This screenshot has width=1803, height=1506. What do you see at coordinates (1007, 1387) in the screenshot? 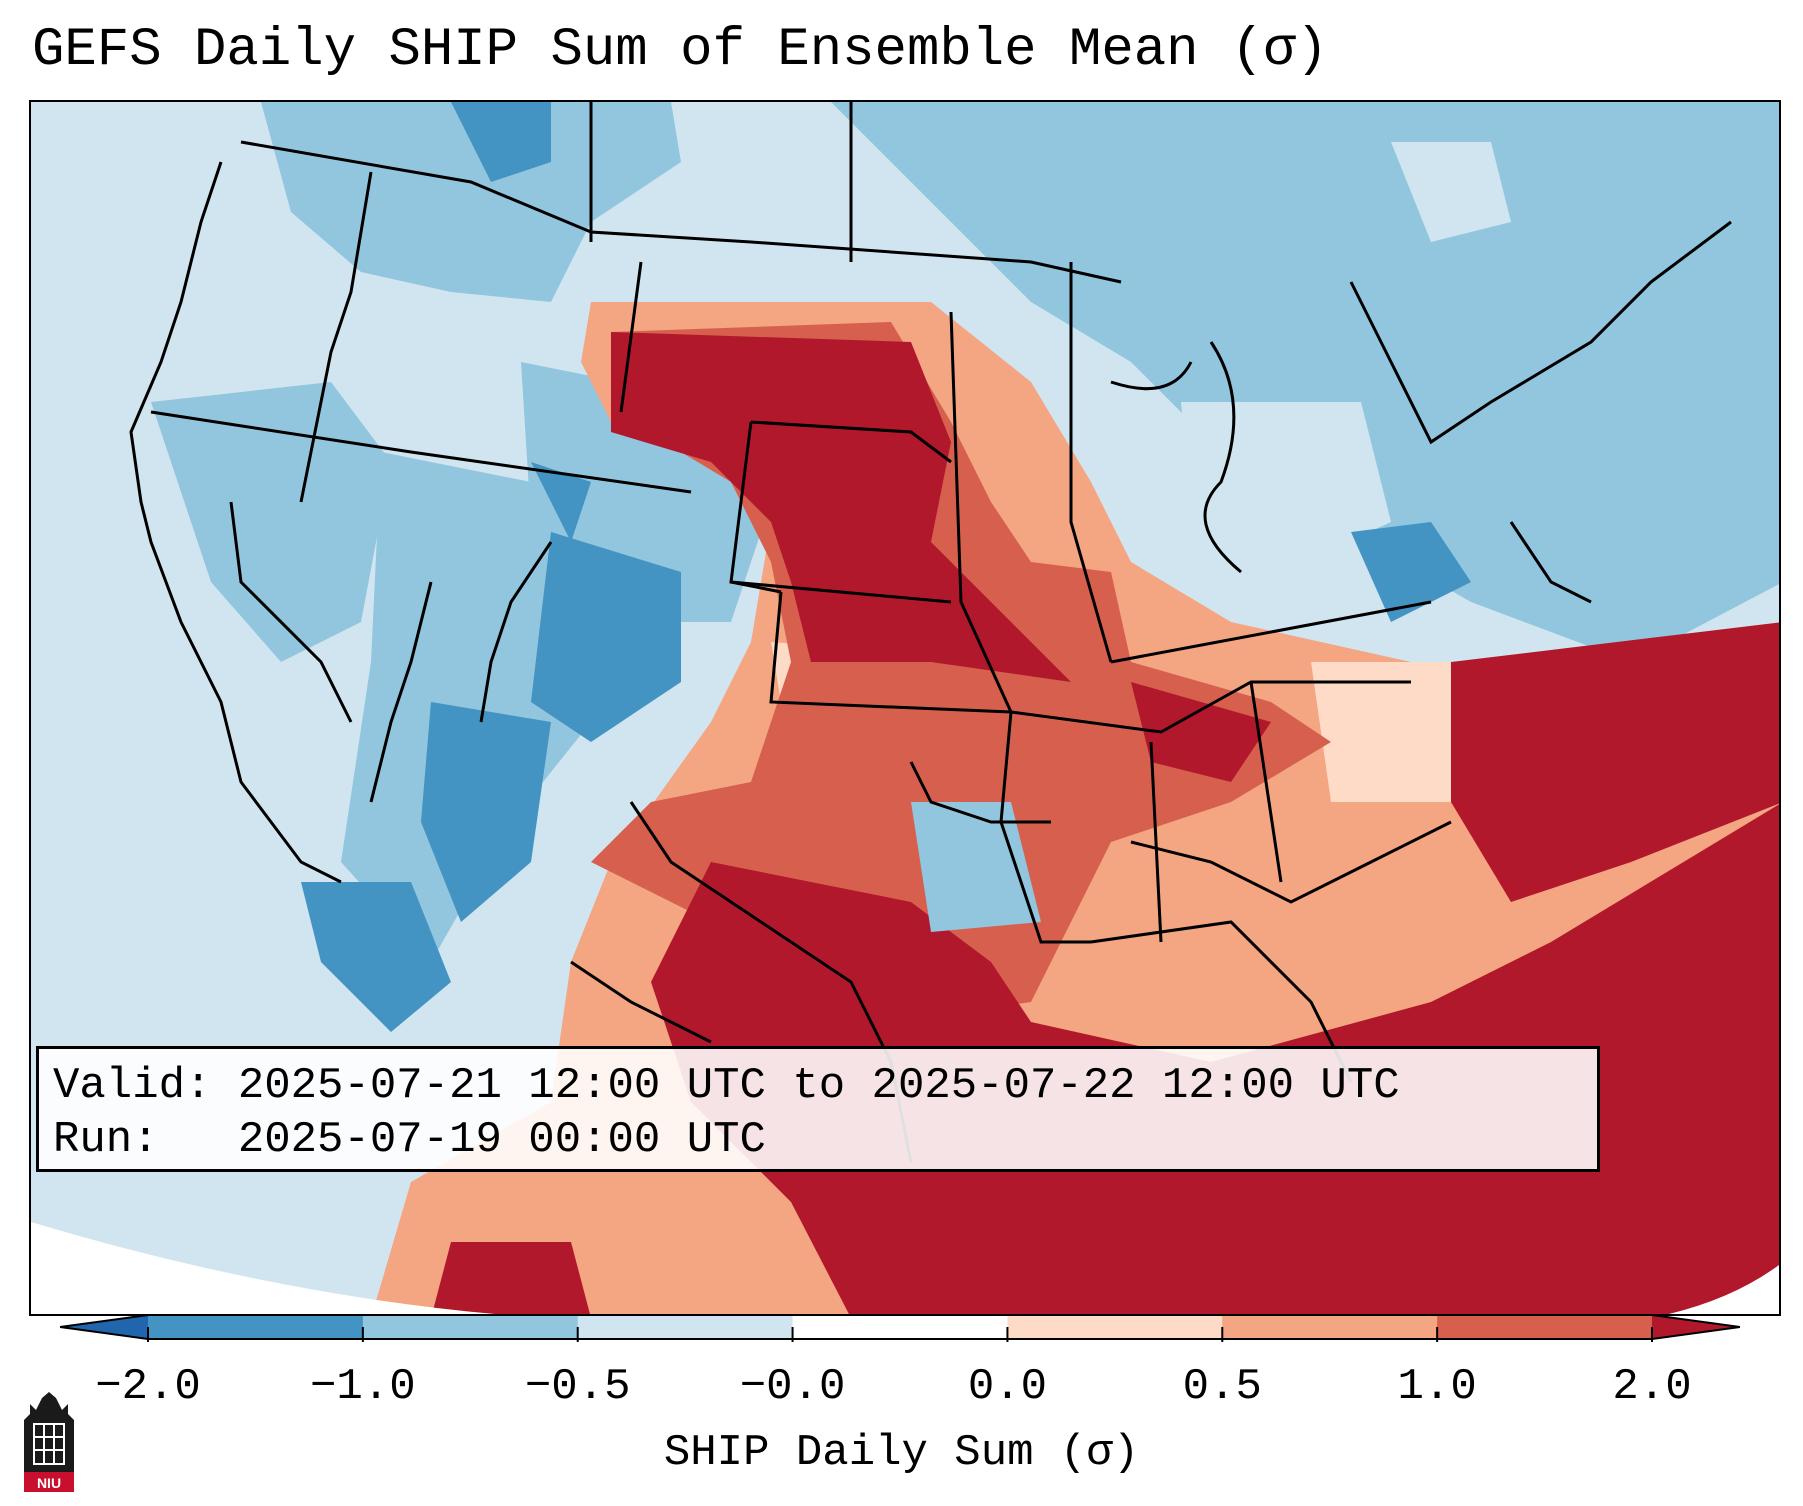
I see `colorbar-tick-label: 0.0` at bounding box center [1007, 1387].